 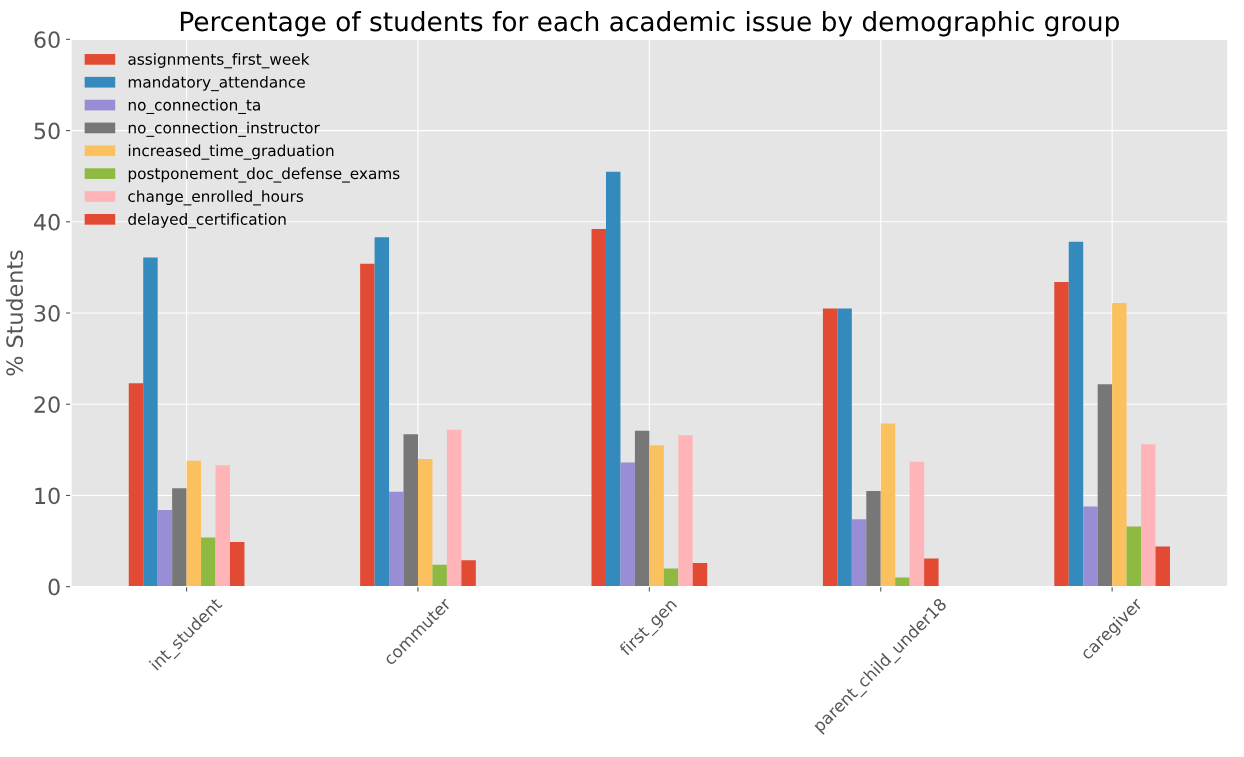 What do you see at coordinates (231, 152) in the screenshot?
I see `legend-label: increased_time_graduation` at bounding box center [231, 152].